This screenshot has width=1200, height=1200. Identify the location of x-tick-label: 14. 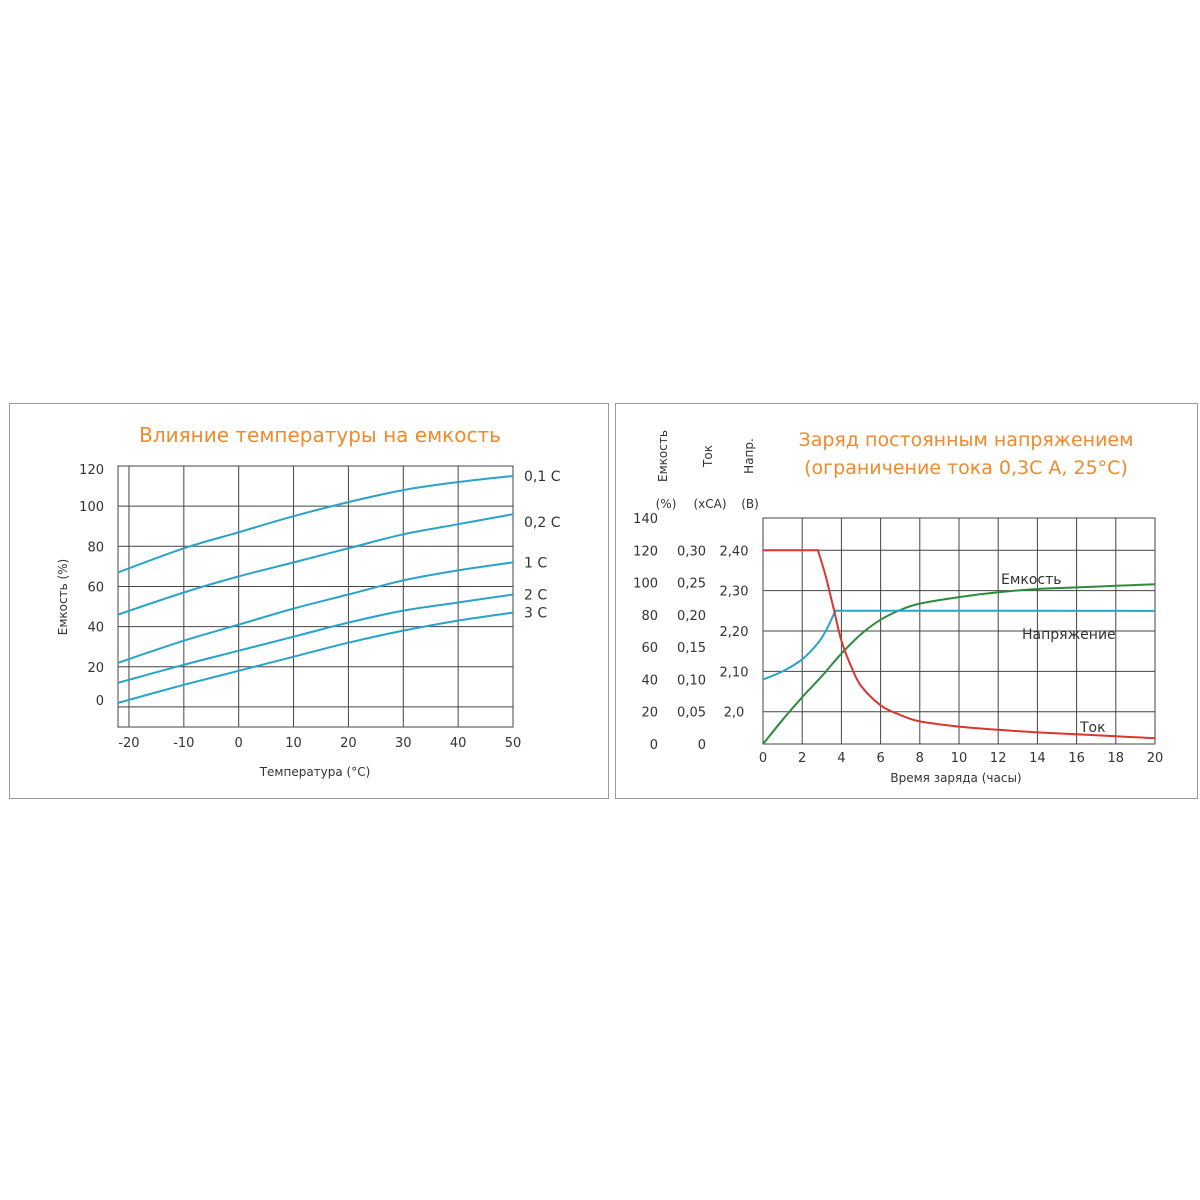
(1037, 758).